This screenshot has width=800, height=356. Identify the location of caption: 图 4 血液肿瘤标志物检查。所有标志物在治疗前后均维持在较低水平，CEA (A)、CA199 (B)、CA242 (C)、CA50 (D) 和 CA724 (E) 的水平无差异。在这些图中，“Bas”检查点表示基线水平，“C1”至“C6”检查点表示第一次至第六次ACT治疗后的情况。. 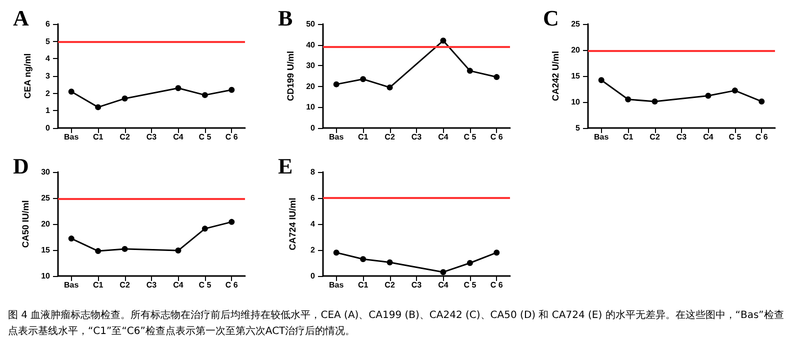
(396, 323).